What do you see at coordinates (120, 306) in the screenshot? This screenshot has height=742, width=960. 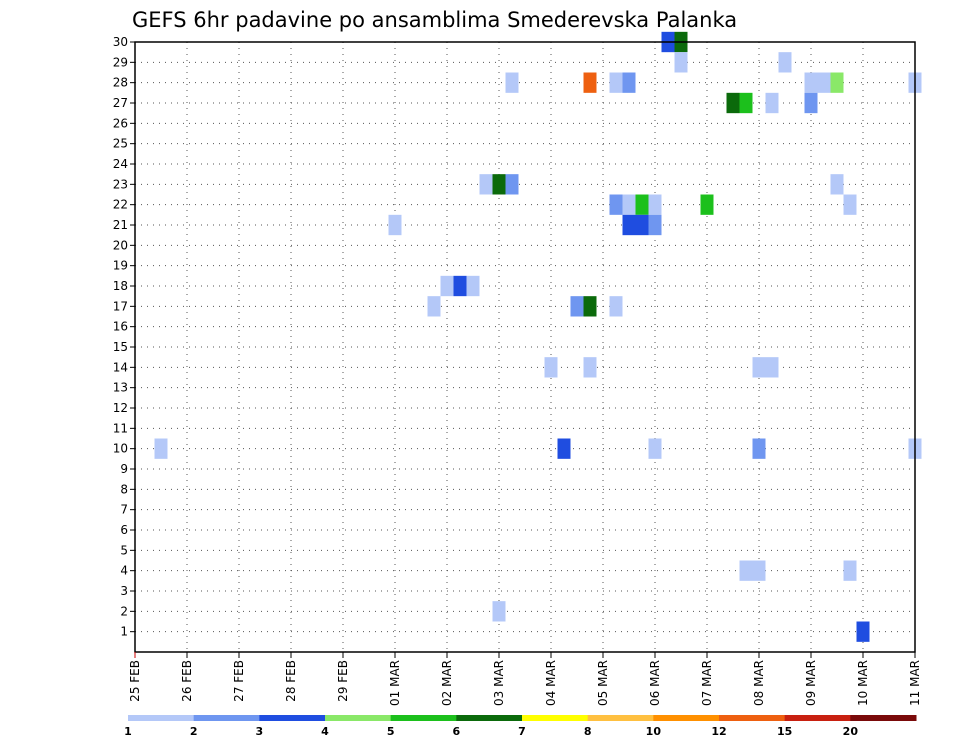 I see `y-tick-label: 17` at bounding box center [120, 306].